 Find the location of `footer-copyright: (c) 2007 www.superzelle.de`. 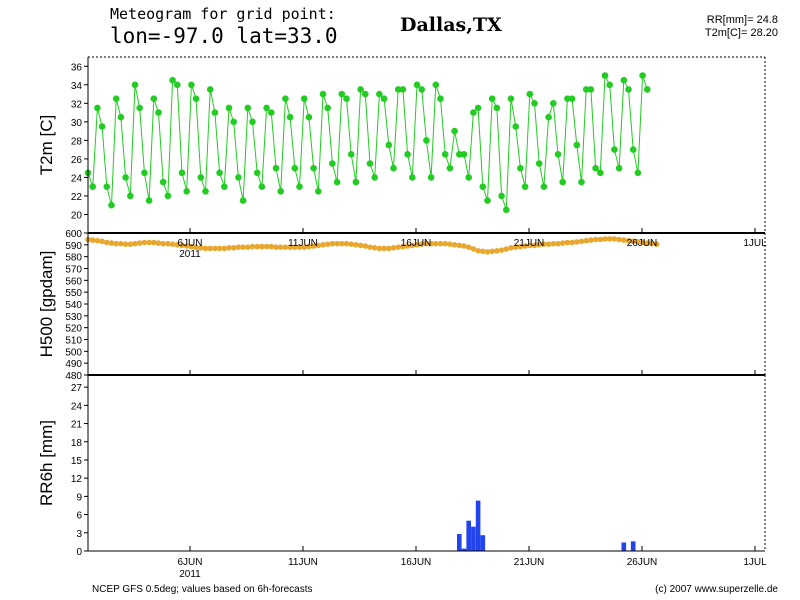

footer-copyright: (c) 2007 www.superzelle.de is located at coordinates (716, 589).